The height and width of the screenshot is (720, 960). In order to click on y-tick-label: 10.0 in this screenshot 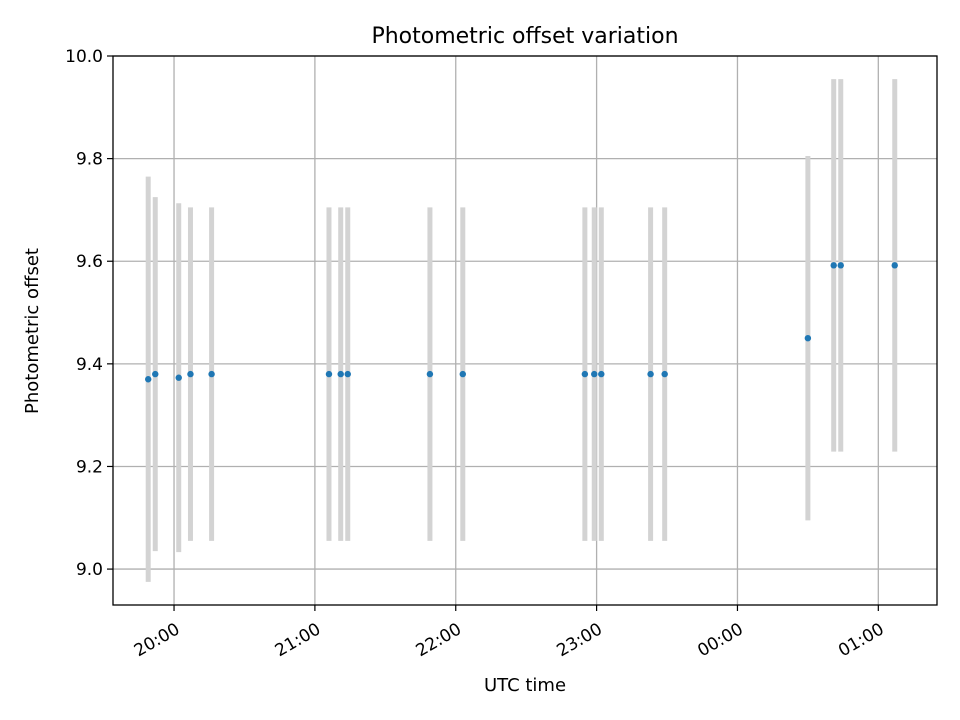, I will do `click(84, 57)`.